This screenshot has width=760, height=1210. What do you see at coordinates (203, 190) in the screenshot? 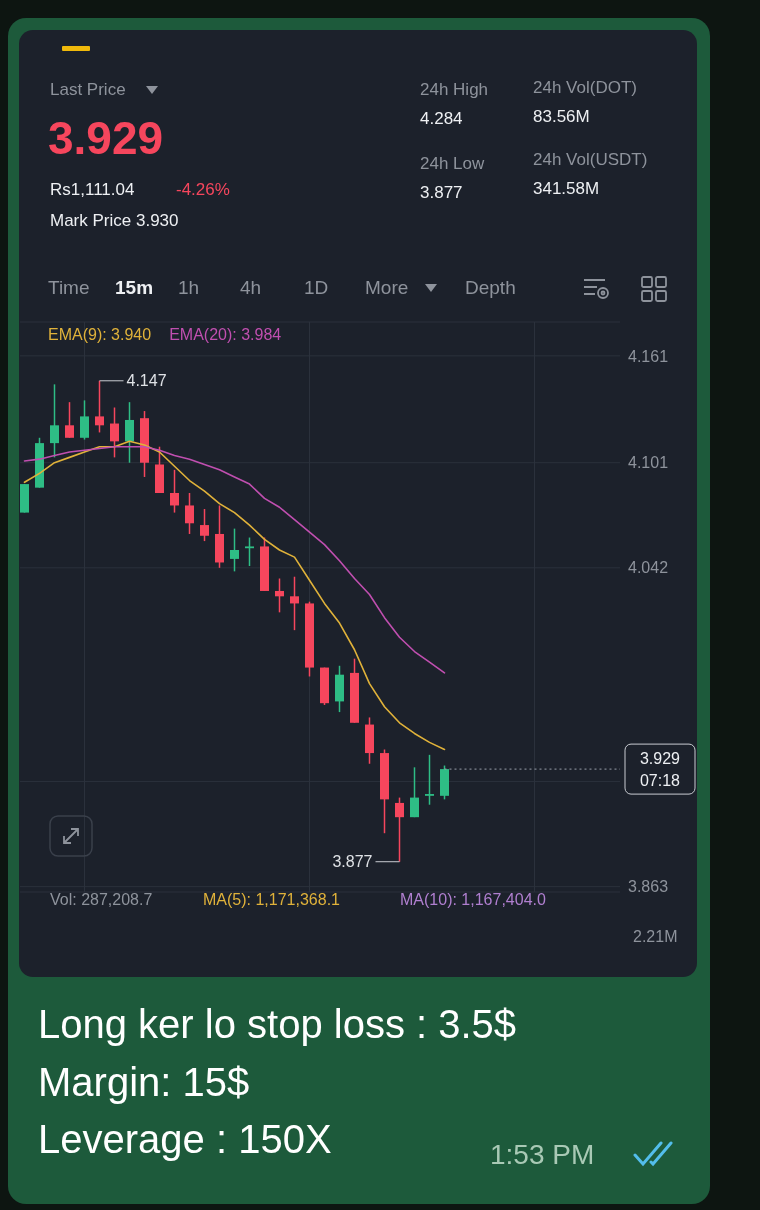
I see `text: -4.26%` at bounding box center [203, 190].